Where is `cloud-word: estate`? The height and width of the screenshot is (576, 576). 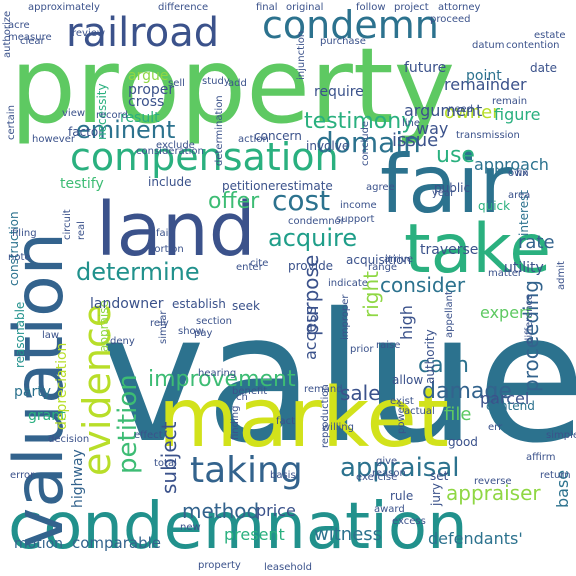 cloud-word: estate is located at coordinates (549, 35).